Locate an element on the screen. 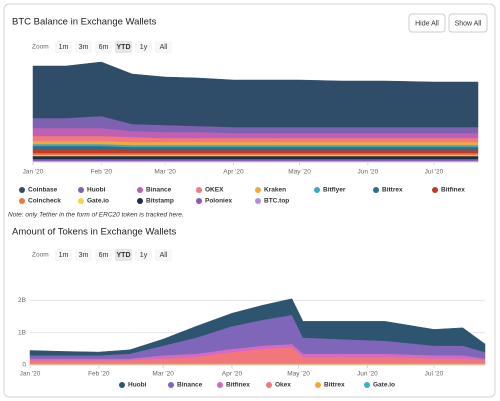 This screenshot has height=401, width=500. hide-all-label: Hide All is located at coordinates (427, 23).